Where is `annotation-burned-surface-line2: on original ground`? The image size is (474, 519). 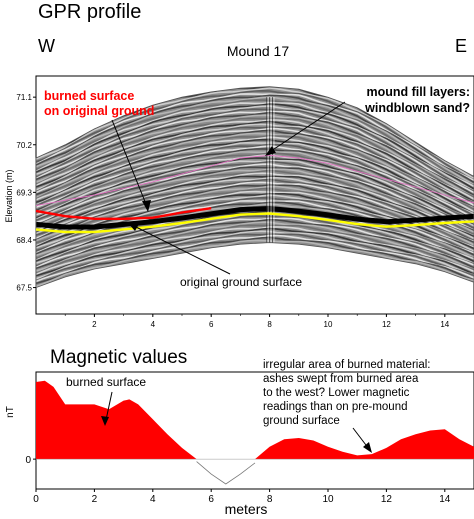
annotation-burned-surface-line2: on original ground is located at coordinates (99, 111).